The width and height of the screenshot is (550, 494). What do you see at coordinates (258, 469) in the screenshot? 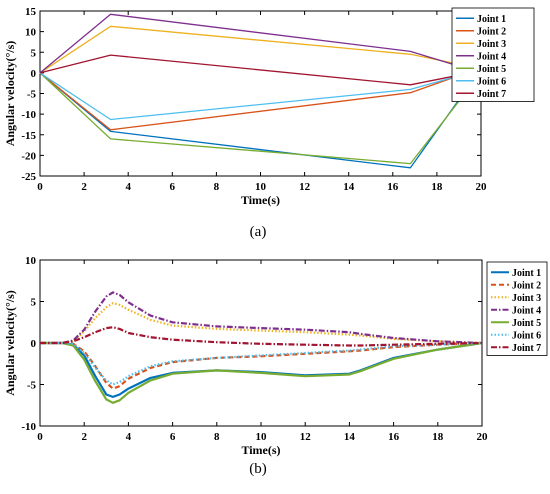
I see `caption-b: (b)` at bounding box center [258, 469].